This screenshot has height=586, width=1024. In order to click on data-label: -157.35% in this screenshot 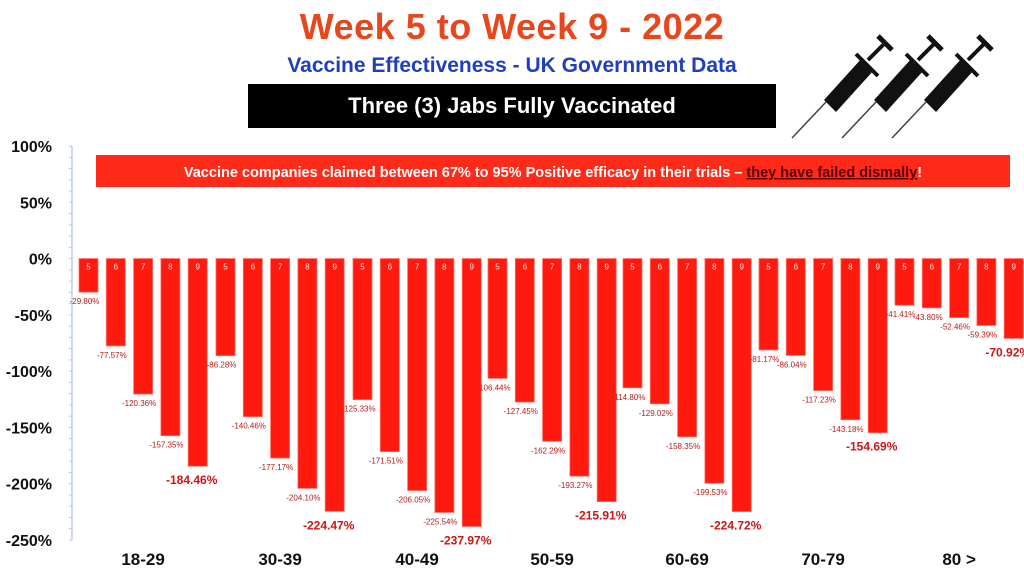, I will do `click(166, 445)`.